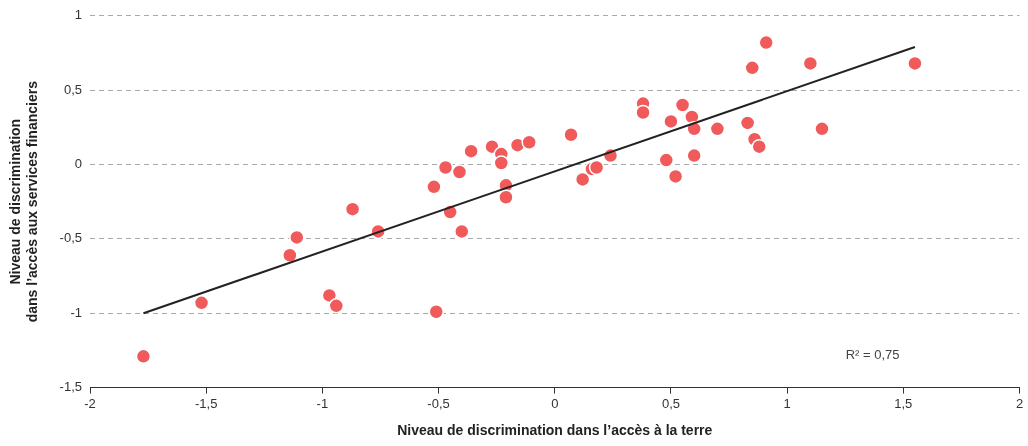 The height and width of the screenshot is (446, 1028). What do you see at coordinates (322, 403) in the screenshot?
I see `x-tick-label: -1` at bounding box center [322, 403].